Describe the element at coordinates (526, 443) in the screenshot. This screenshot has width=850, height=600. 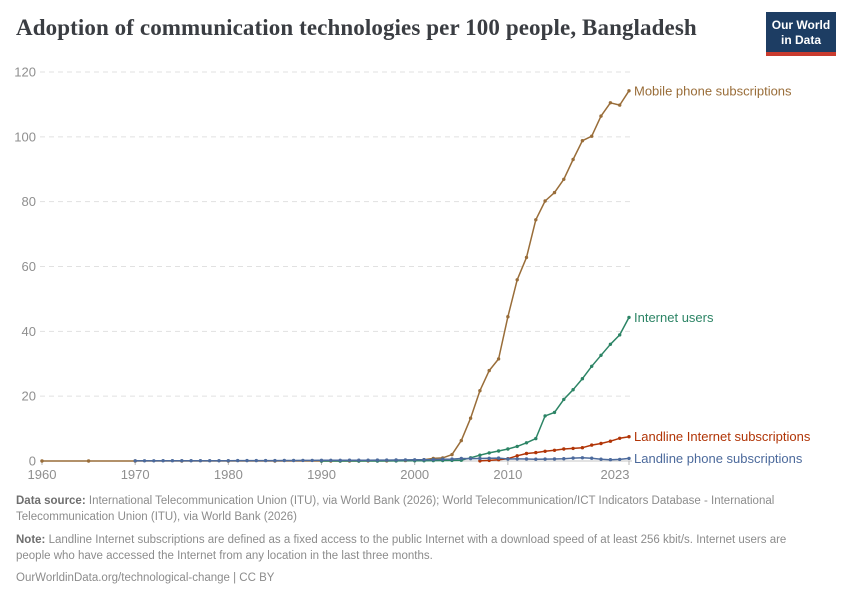
I see `series-point-internet-users-2012` at that location.